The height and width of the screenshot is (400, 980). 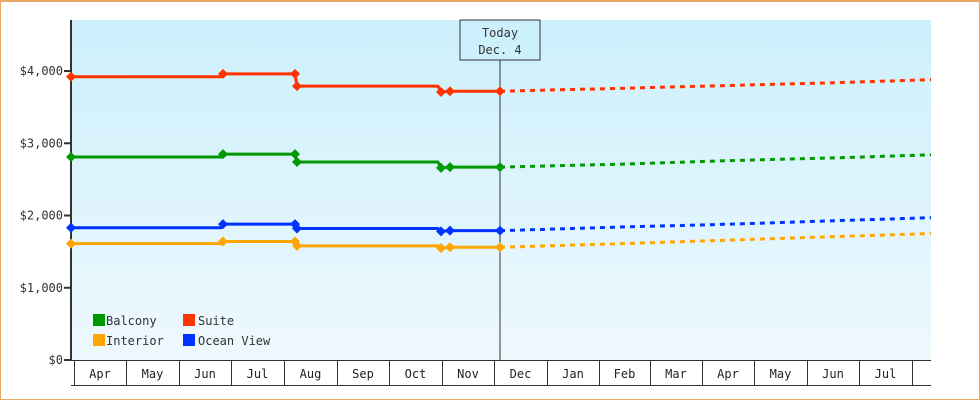 What do you see at coordinates (41, 71) in the screenshot?
I see `y-tick-label: $4,000` at bounding box center [41, 71].